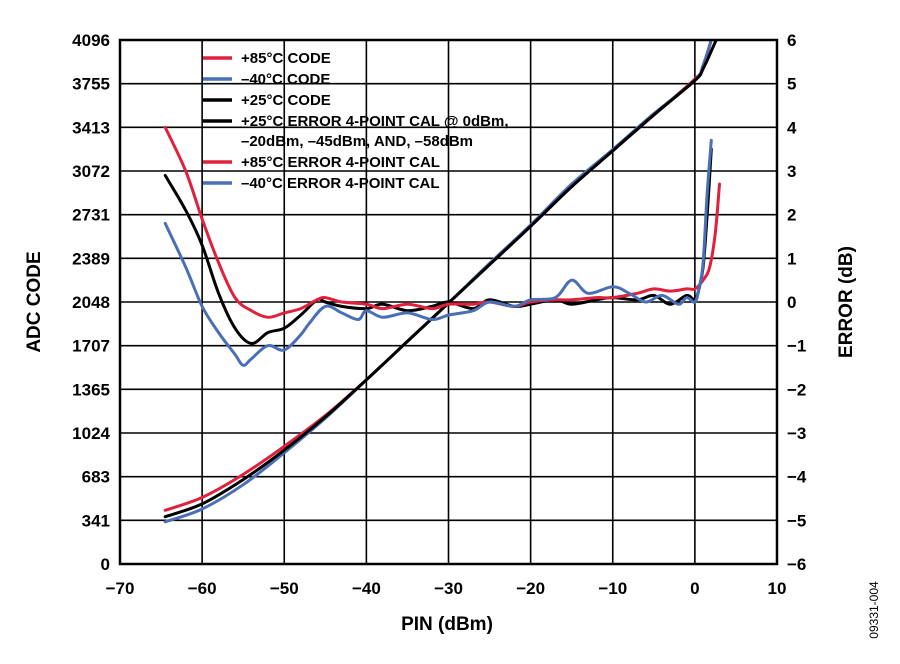  I want to click on figure-id: 09331-004, so click(874, 610).